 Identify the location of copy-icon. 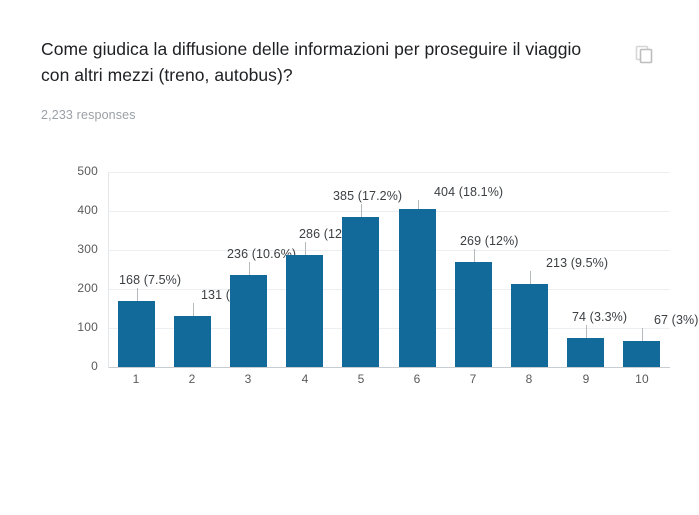
(644, 54).